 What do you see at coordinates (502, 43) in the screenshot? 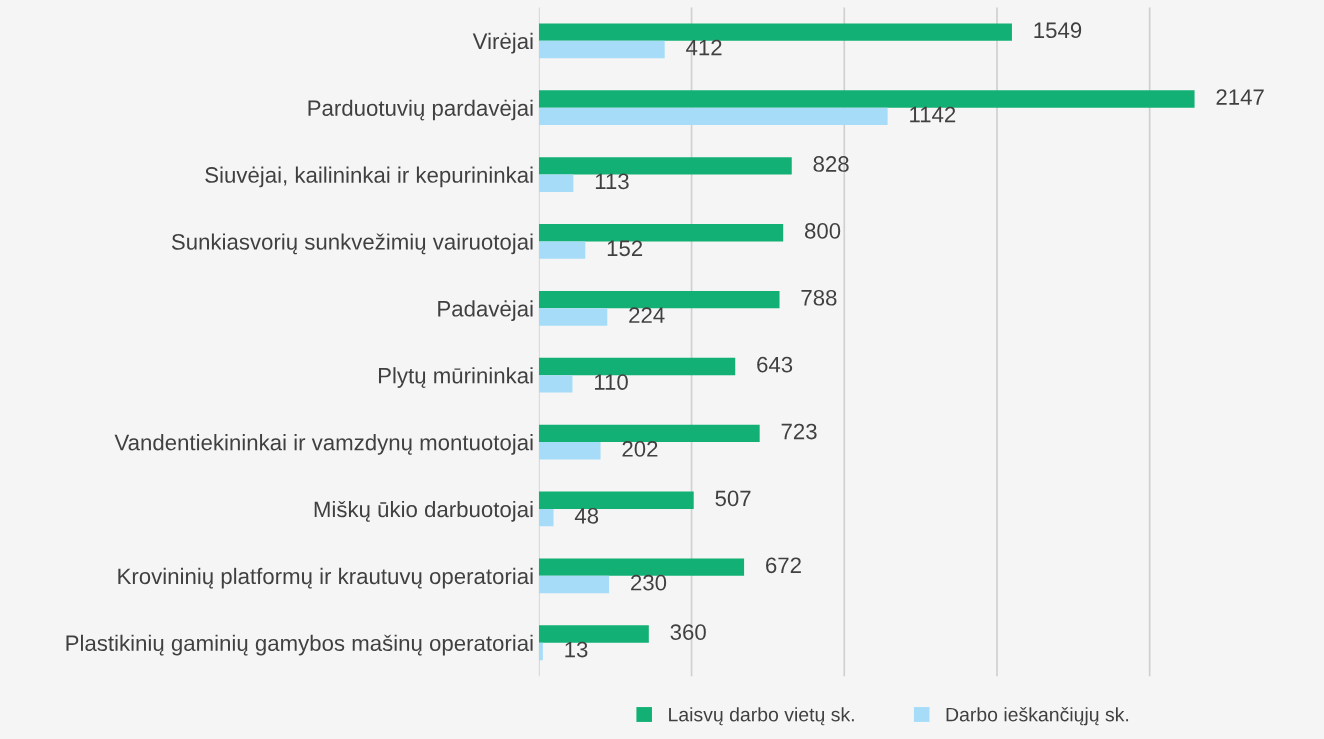
I see `y-tick-label: Virėjai` at bounding box center [502, 43].